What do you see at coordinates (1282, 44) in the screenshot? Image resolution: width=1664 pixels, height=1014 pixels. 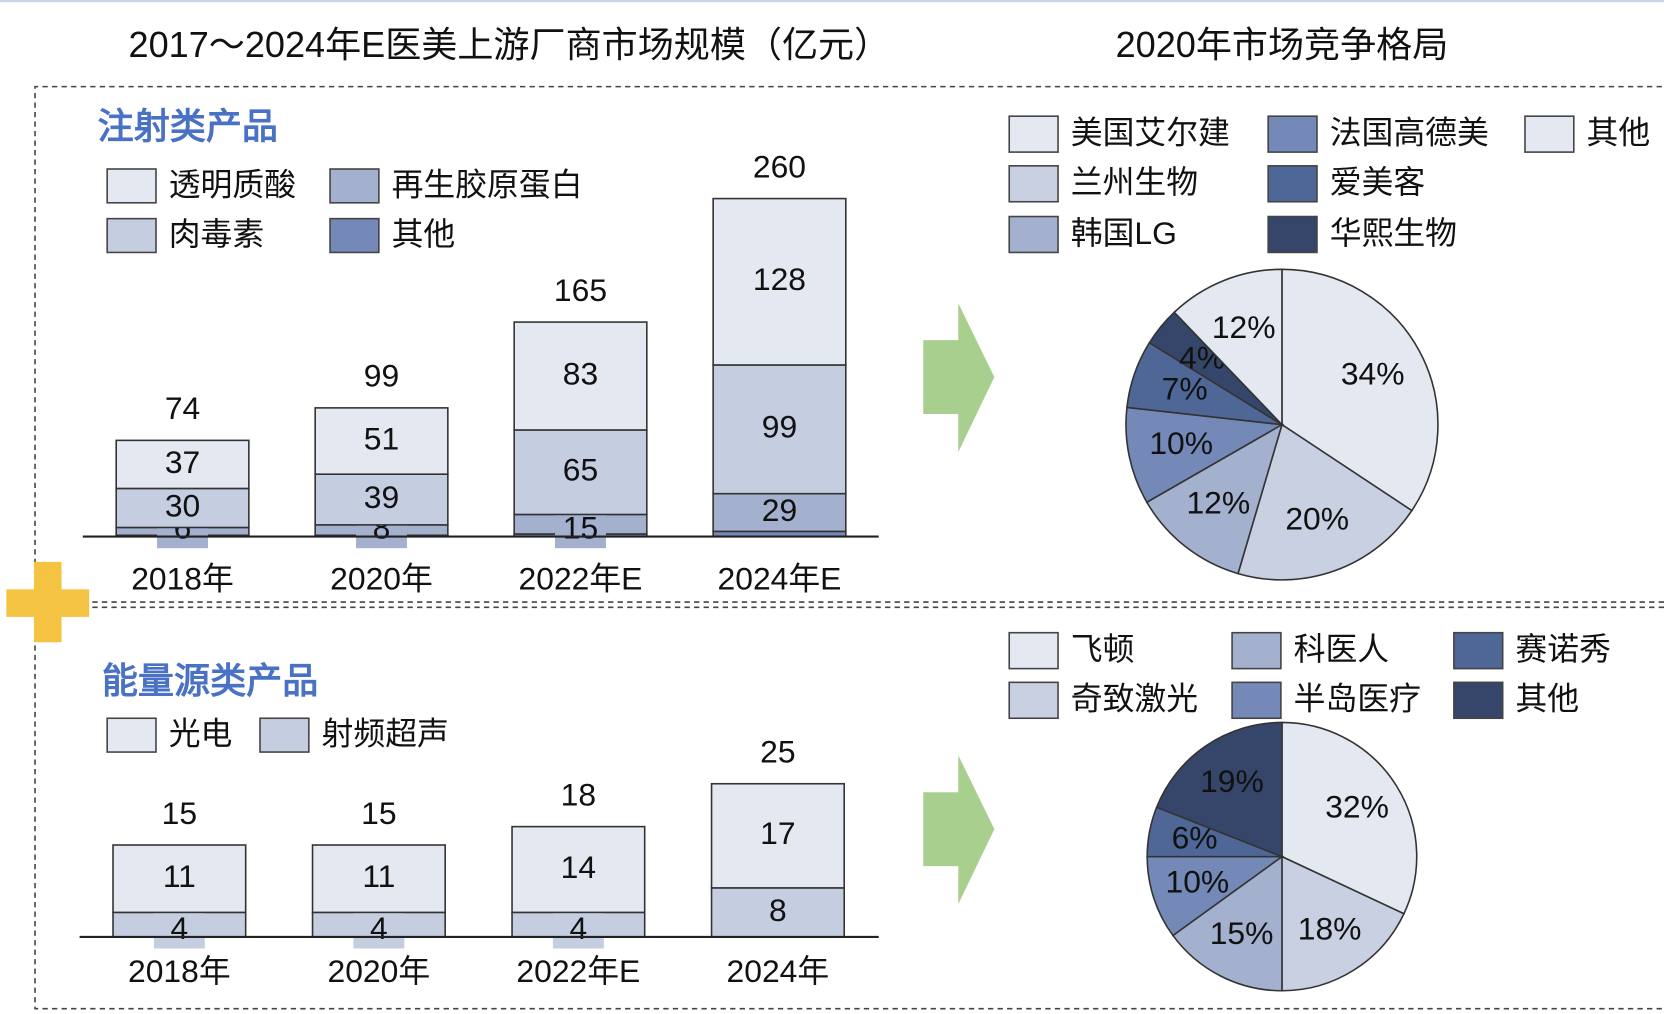 I see `right-title: 2020年市场竞争格局` at bounding box center [1282, 44].